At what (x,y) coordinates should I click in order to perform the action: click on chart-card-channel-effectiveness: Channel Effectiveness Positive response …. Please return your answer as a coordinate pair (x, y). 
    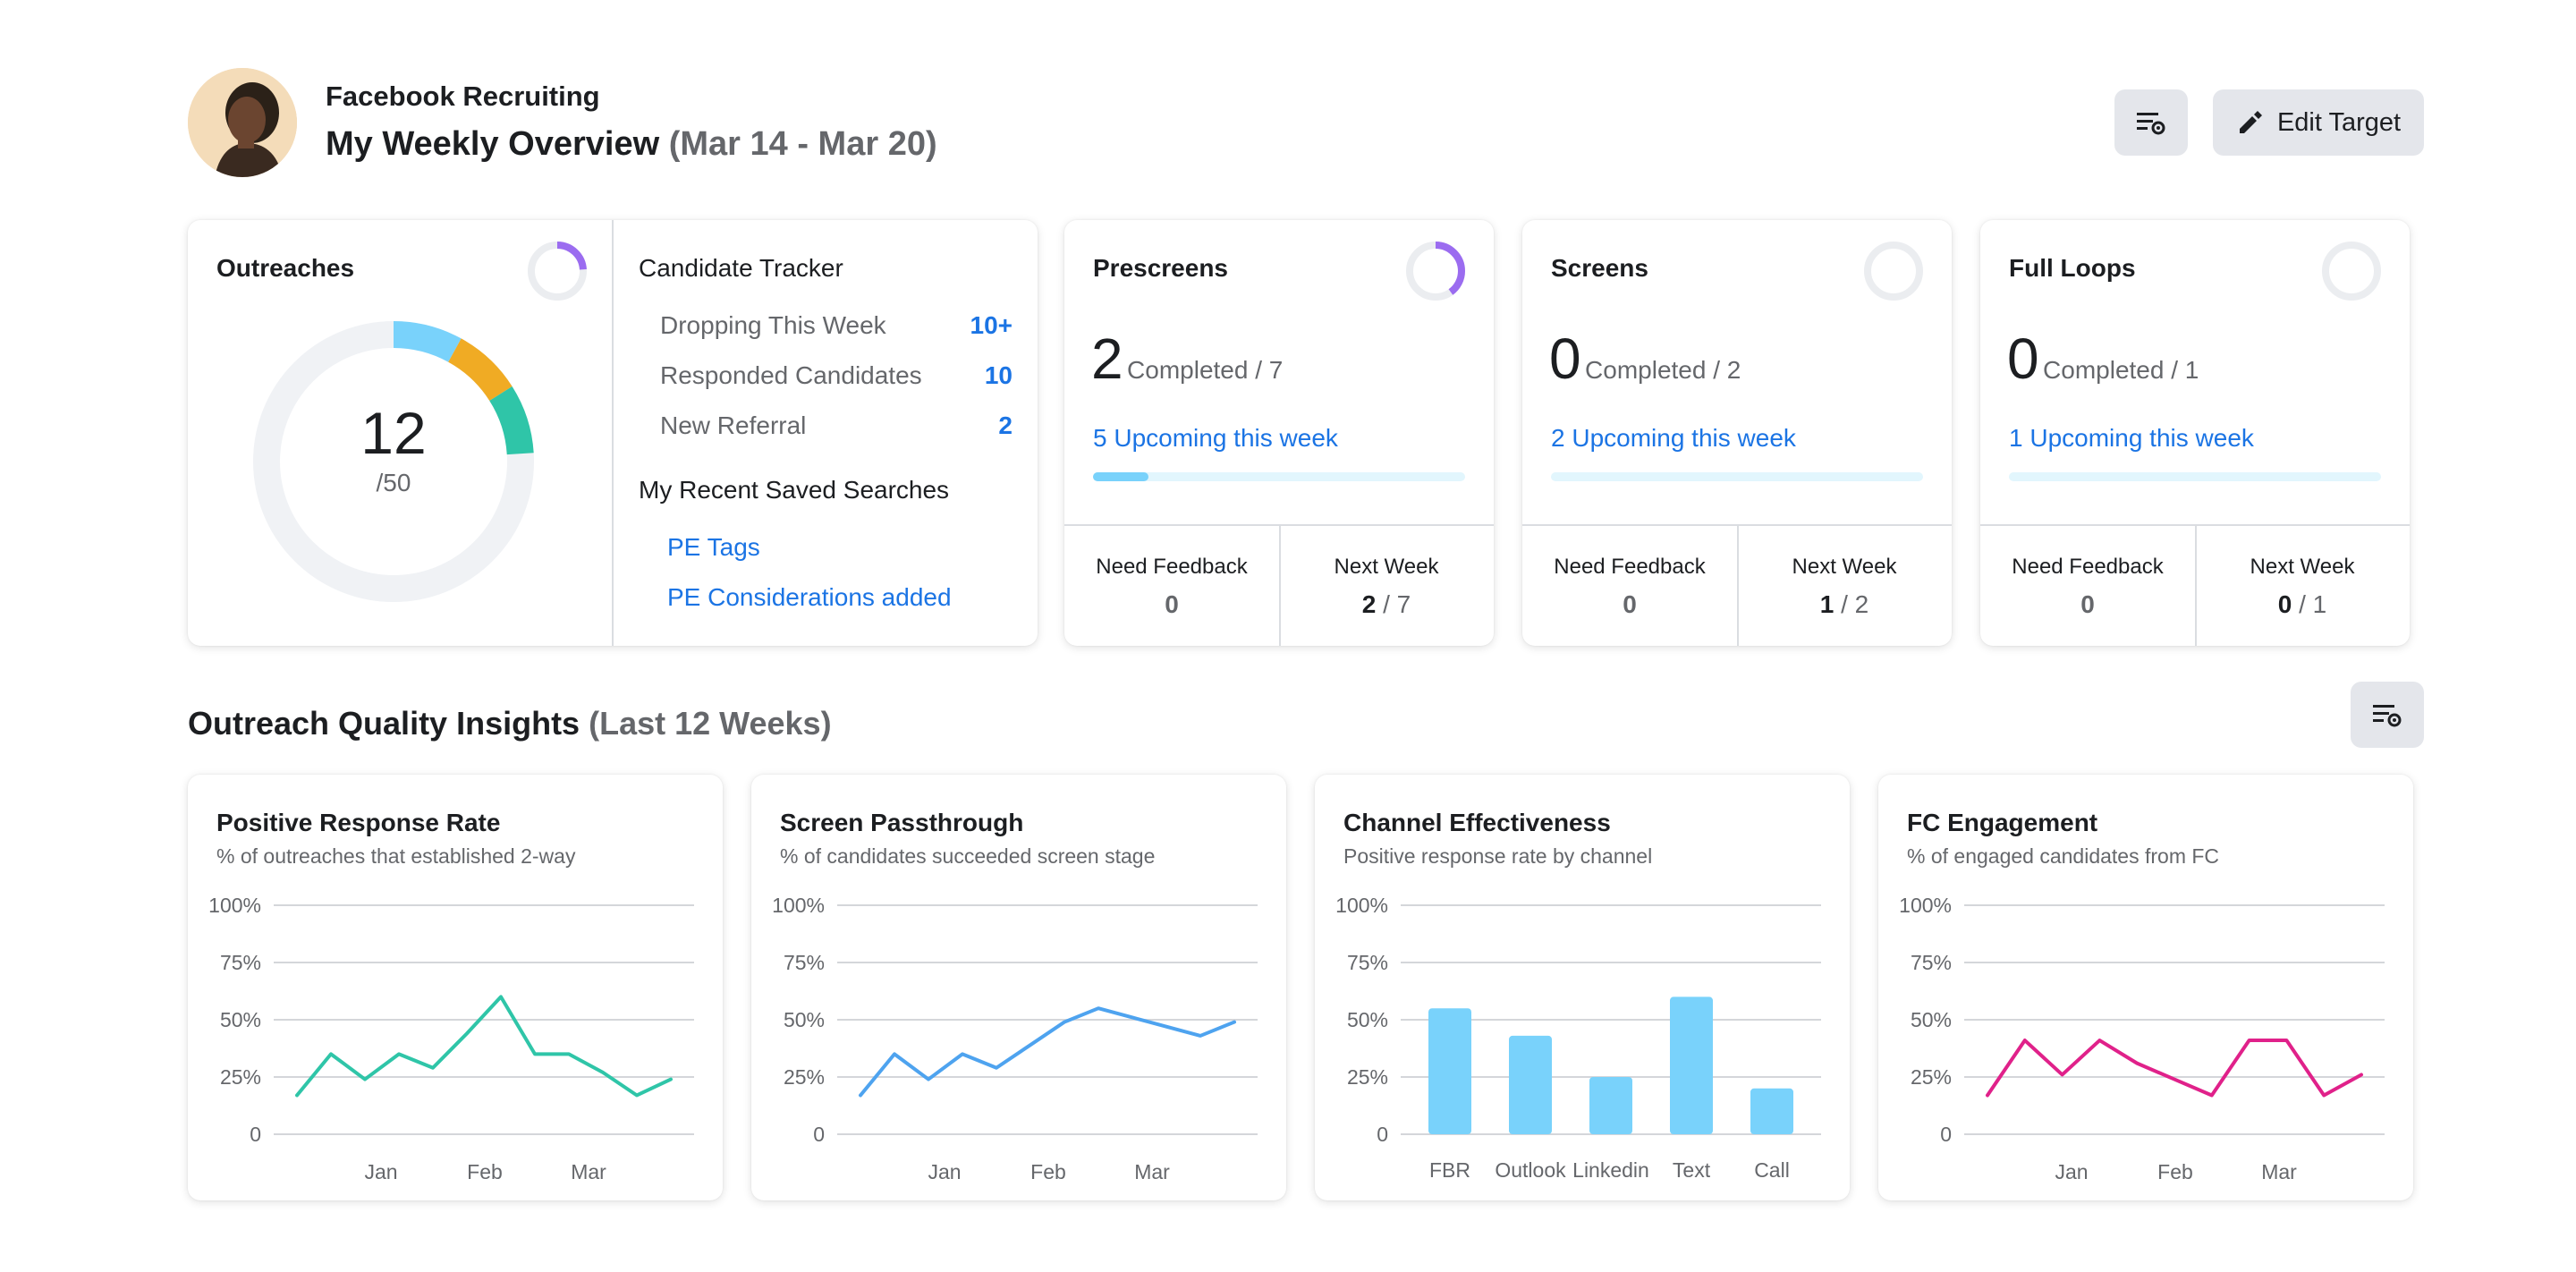
    Looking at the image, I should click on (1582, 987).